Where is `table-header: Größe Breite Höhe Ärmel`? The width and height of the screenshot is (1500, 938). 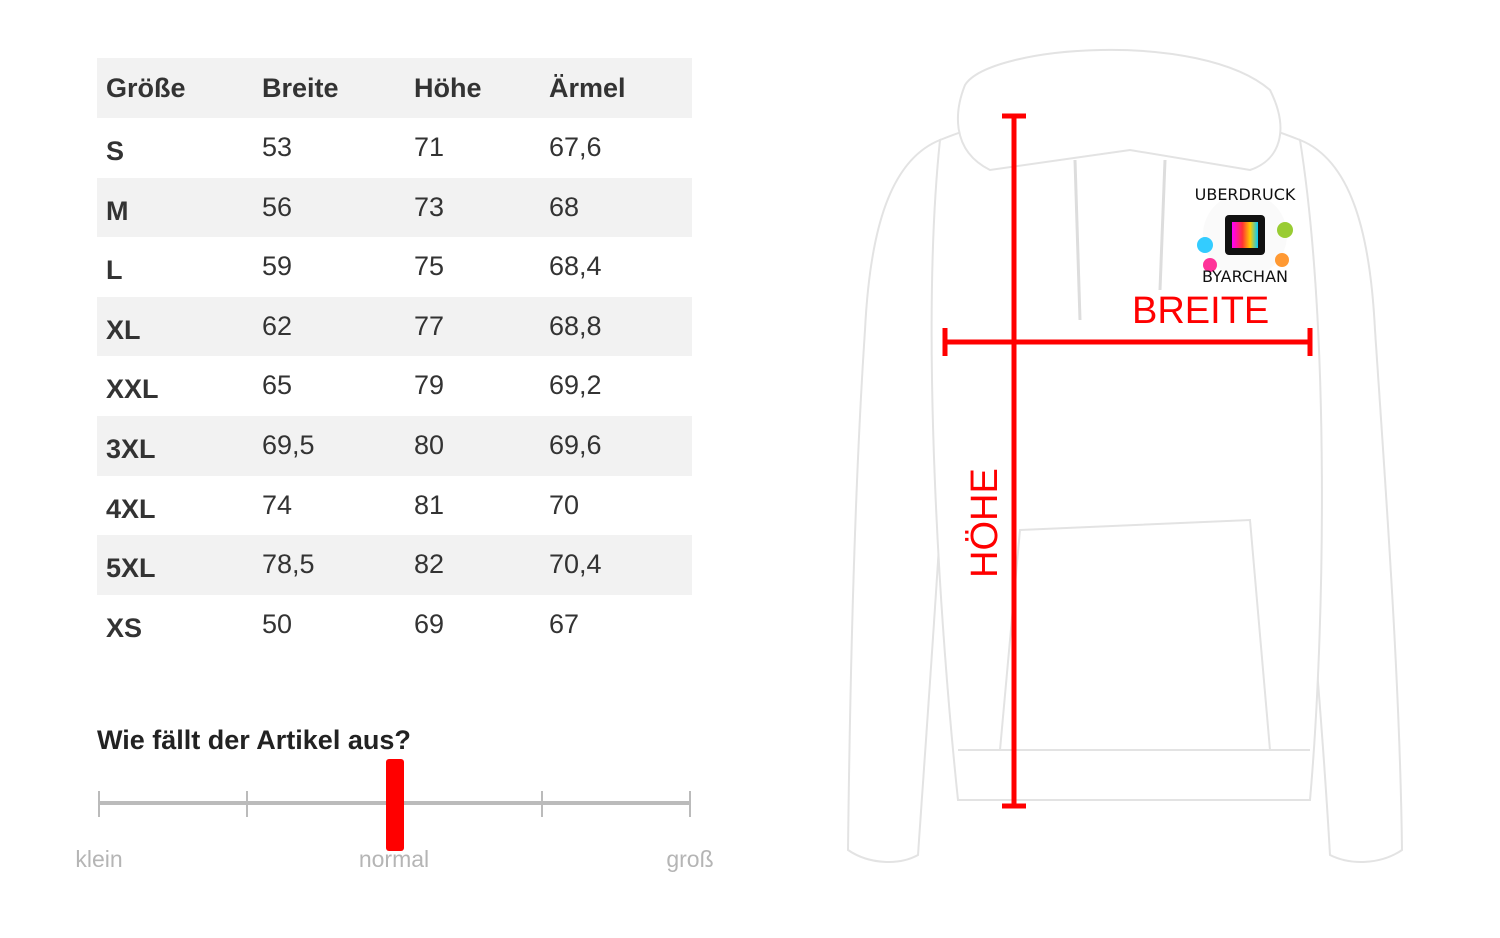
table-header: Größe Breite Höhe Ärmel is located at coordinates (394, 88).